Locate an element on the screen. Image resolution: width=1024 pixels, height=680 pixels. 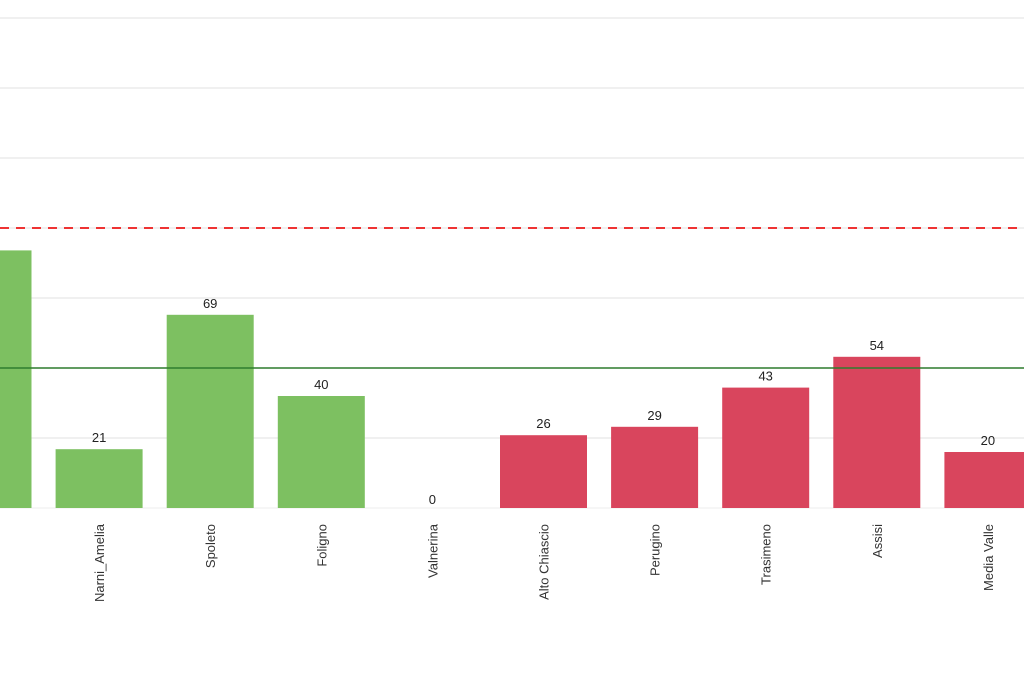
bar-media-valle is located at coordinates (984, 480).